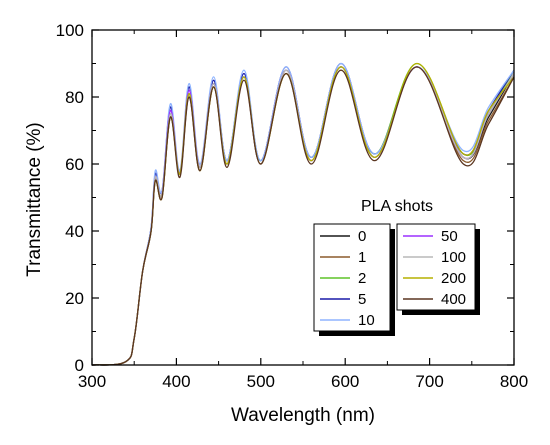 This screenshot has height=445, width=550. Describe the element at coordinates (303, 415) in the screenshot. I see `x-axis-title: Wavelength (nm)` at that location.